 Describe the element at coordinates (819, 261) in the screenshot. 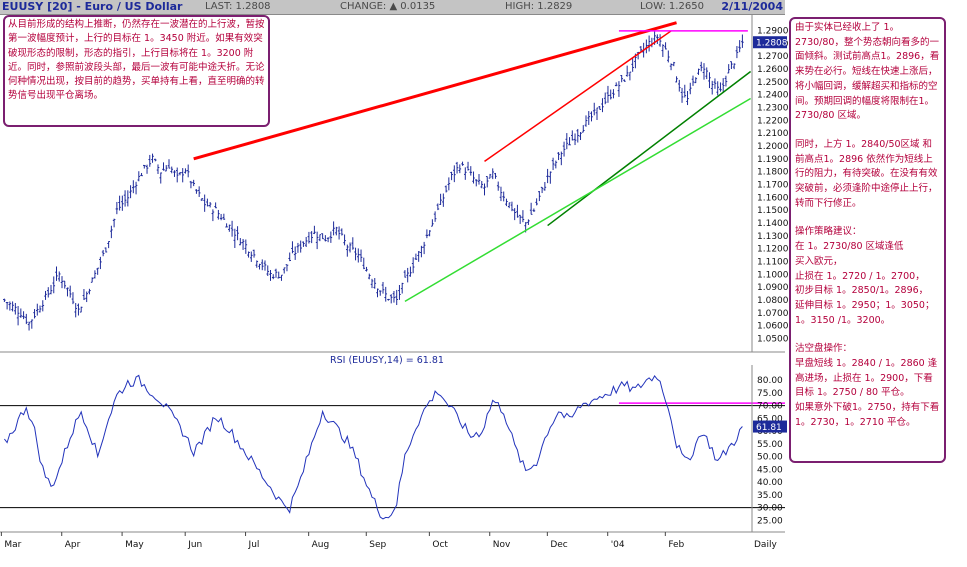

I see `annotation-right-line: 买入欧元，` at that location.